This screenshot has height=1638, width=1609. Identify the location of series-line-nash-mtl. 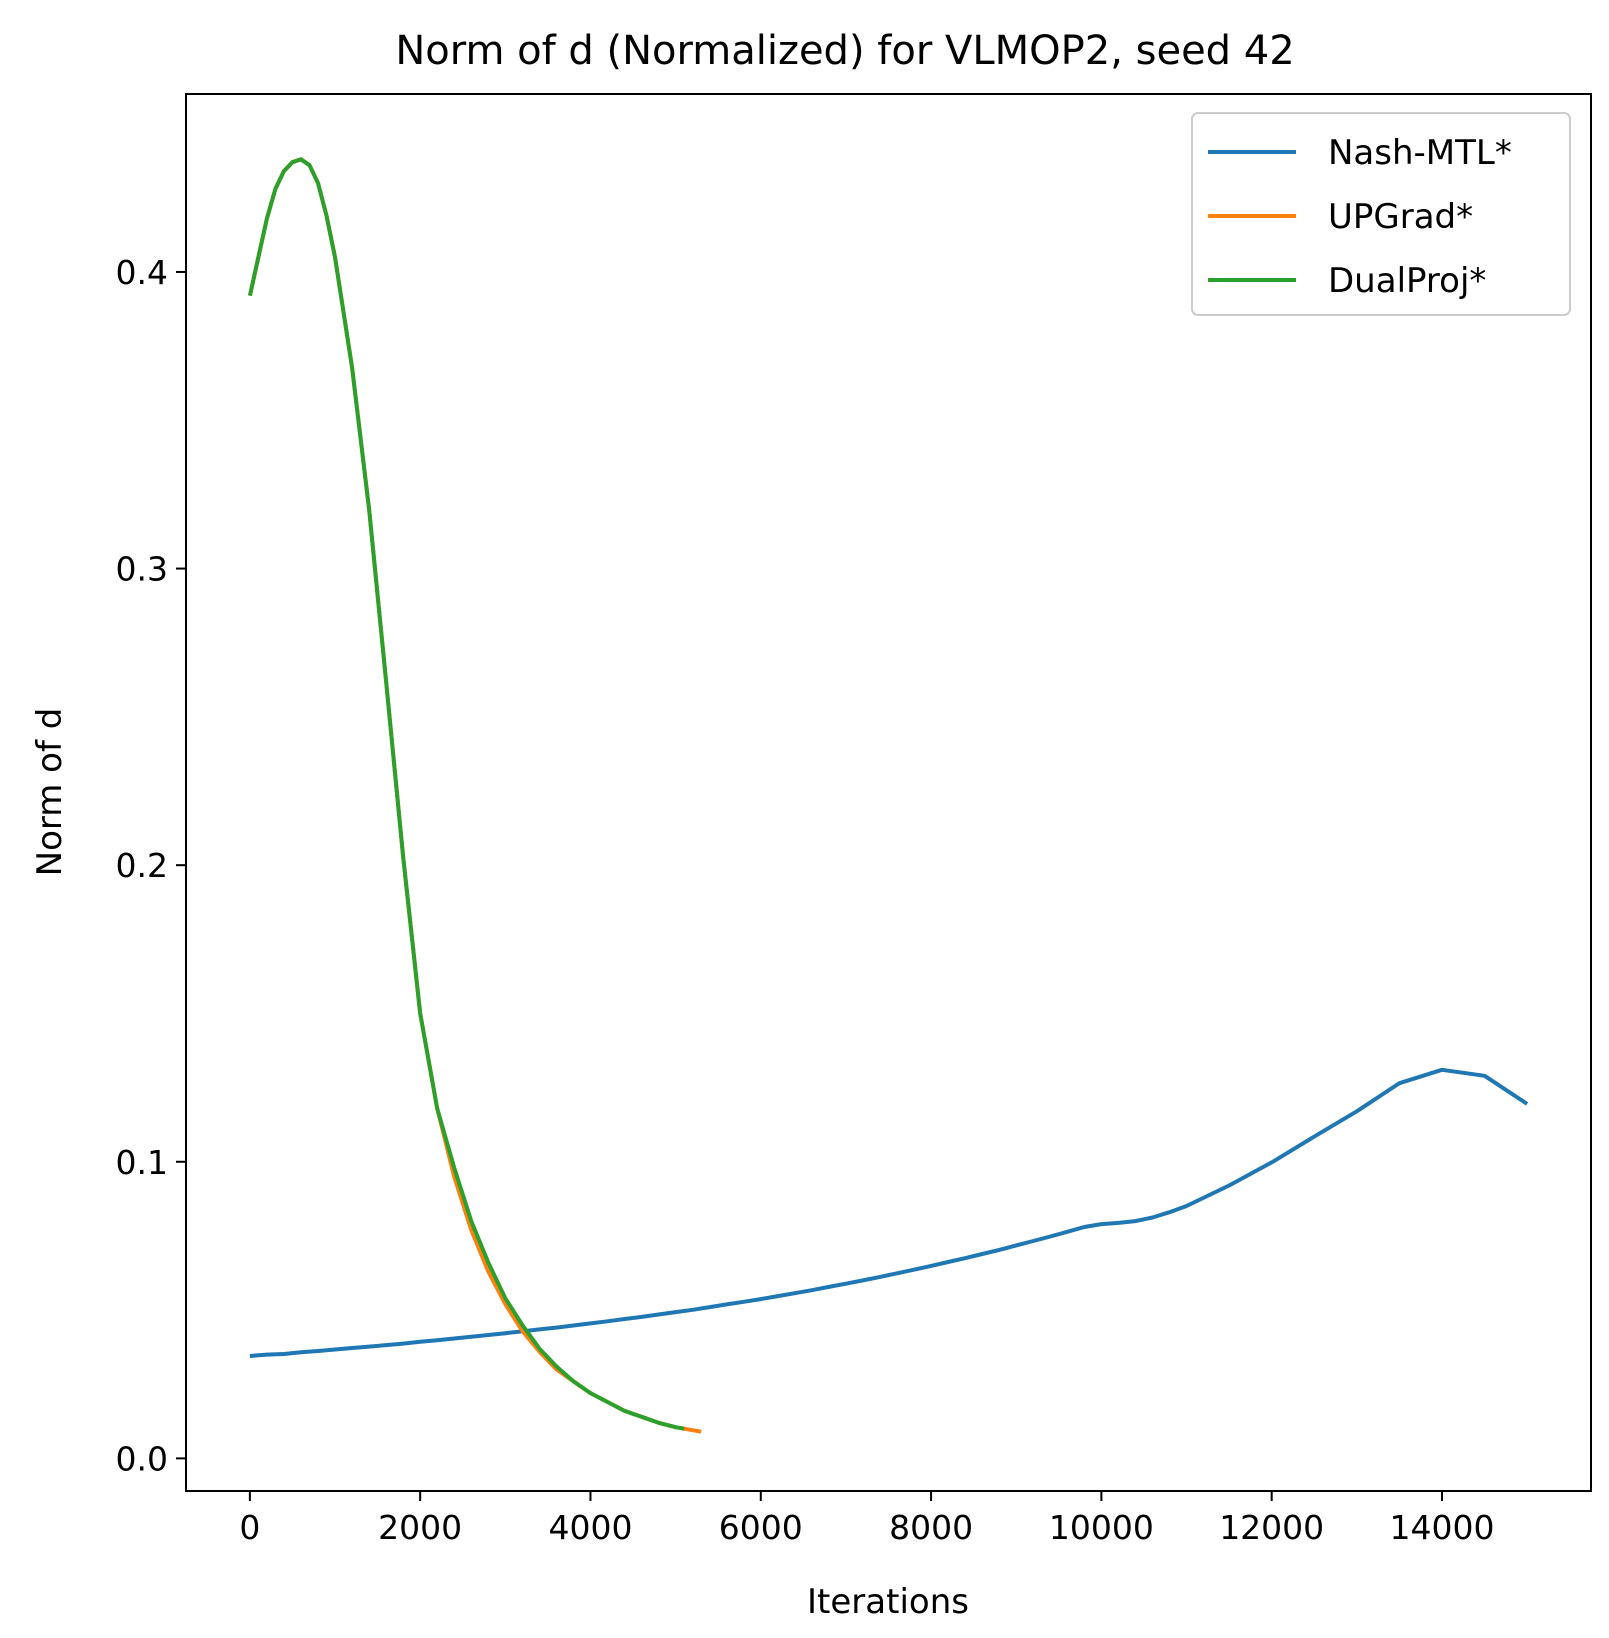
(889, 1212).